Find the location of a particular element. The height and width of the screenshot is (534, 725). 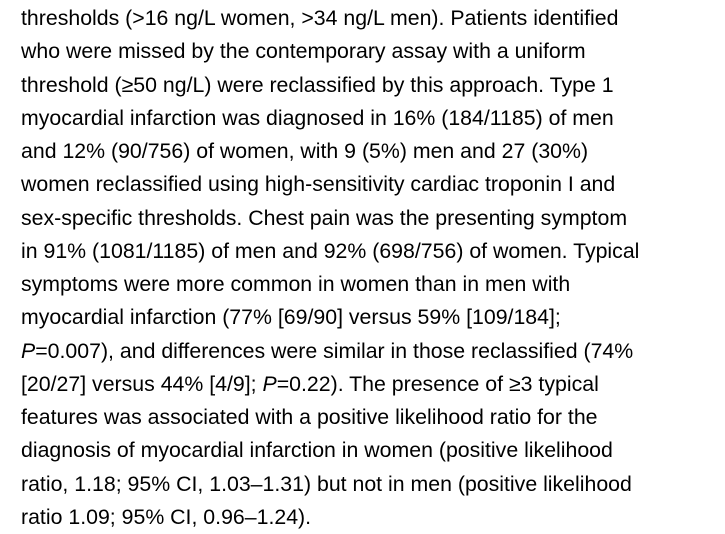

text-segment: =0.22). The presence of ≥3 typical is located at coordinates (437, 383).